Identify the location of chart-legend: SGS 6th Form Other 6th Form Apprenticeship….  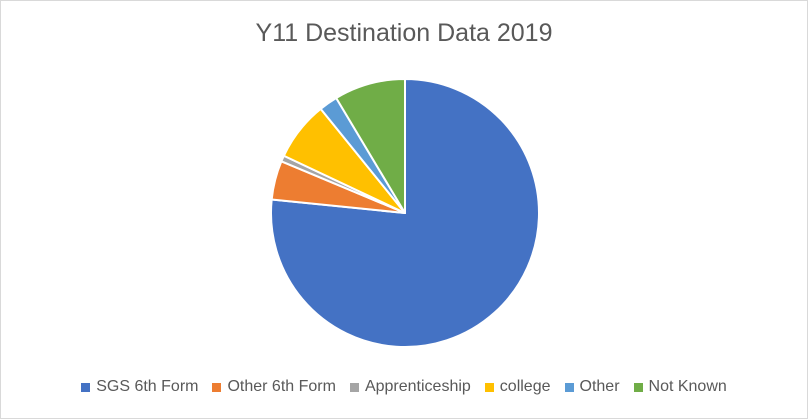
(404, 387).